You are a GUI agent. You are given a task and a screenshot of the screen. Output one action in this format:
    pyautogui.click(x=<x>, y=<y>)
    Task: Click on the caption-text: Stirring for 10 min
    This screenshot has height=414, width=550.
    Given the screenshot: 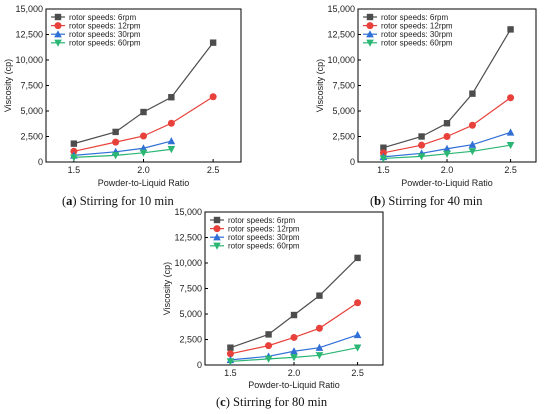 What is the action you would take?
    pyautogui.click(x=126, y=201)
    